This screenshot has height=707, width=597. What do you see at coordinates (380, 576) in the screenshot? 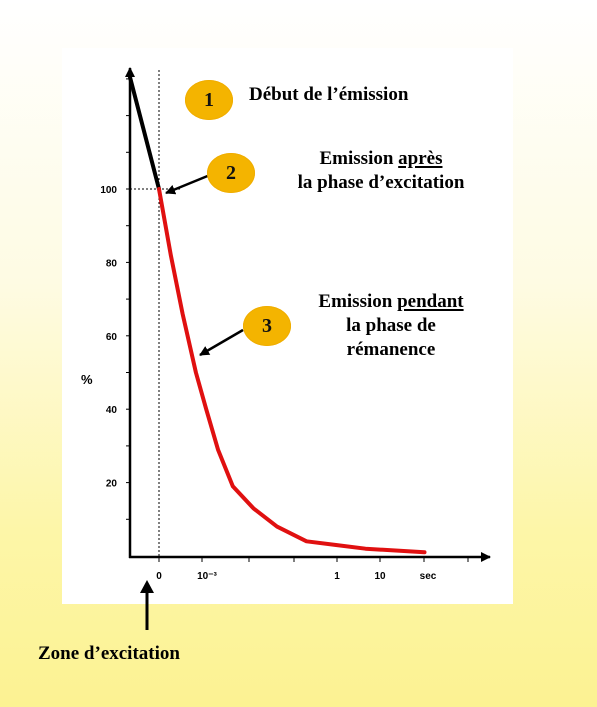
I see `x-tick-label: 10` at bounding box center [380, 576].